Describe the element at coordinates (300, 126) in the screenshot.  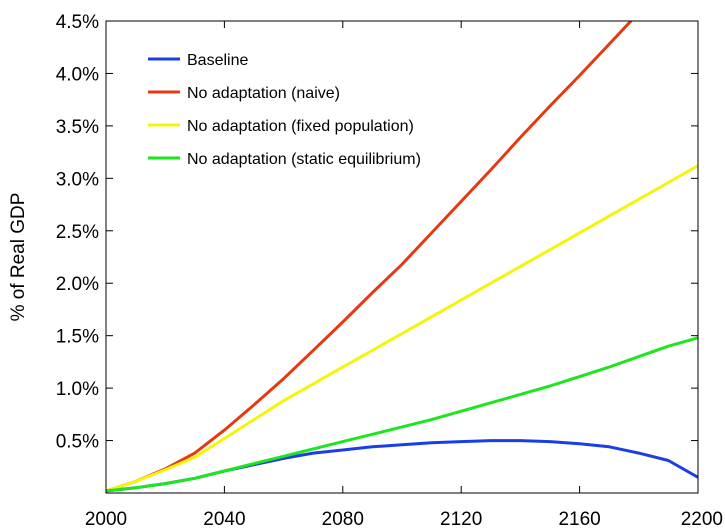
I see `legend-label: No adaptation (fixed population)` at that location.